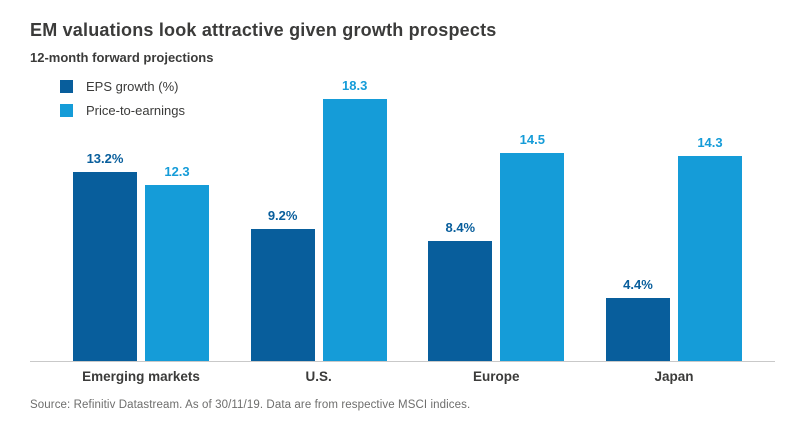 The image size is (800, 434). What do you see at coordinates (402, 376) in the screenshot?
I see `category-axis: Emerging markets U.S. Europe Japan` at bounding box center [402, 376].